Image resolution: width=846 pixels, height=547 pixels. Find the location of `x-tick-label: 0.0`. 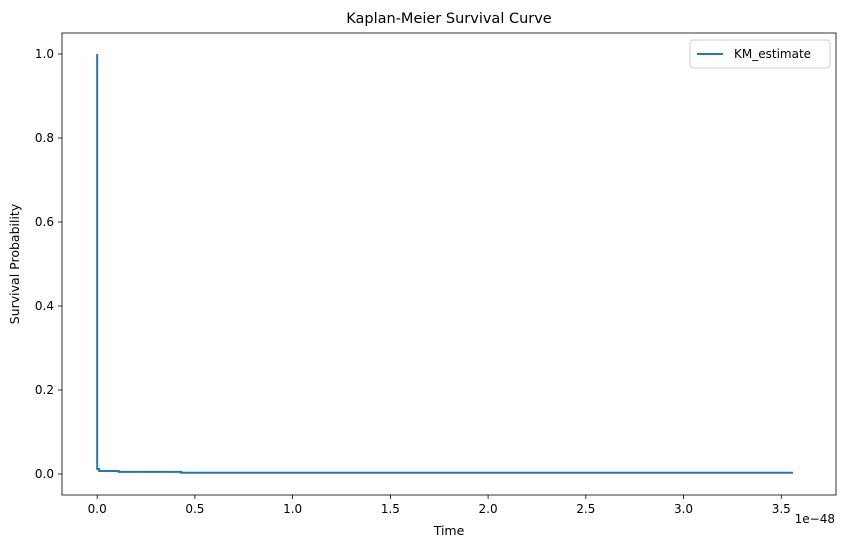

x-tick-label: 0.0 is located at coordinates (97, 509).